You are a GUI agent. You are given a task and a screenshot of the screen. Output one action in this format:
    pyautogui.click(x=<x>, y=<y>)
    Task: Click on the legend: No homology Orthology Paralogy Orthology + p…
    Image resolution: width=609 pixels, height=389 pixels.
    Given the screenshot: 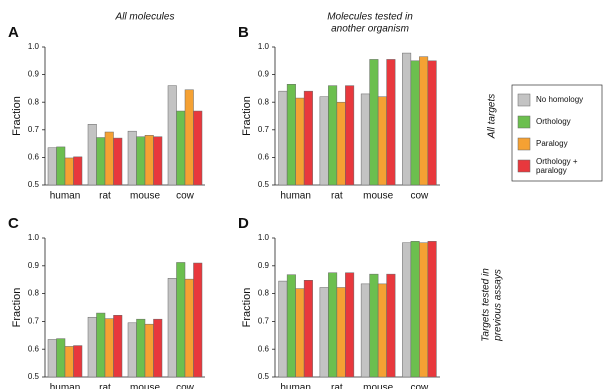 What is the action you would take?
    pyautogui.click(x=557, y=133)
    